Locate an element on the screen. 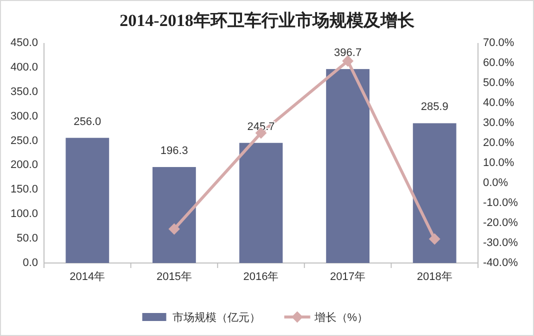 Image resolution: width=534 pixels, height=336 pixels. y-tick-label: 200.0 is located at coordinates (24, 165).